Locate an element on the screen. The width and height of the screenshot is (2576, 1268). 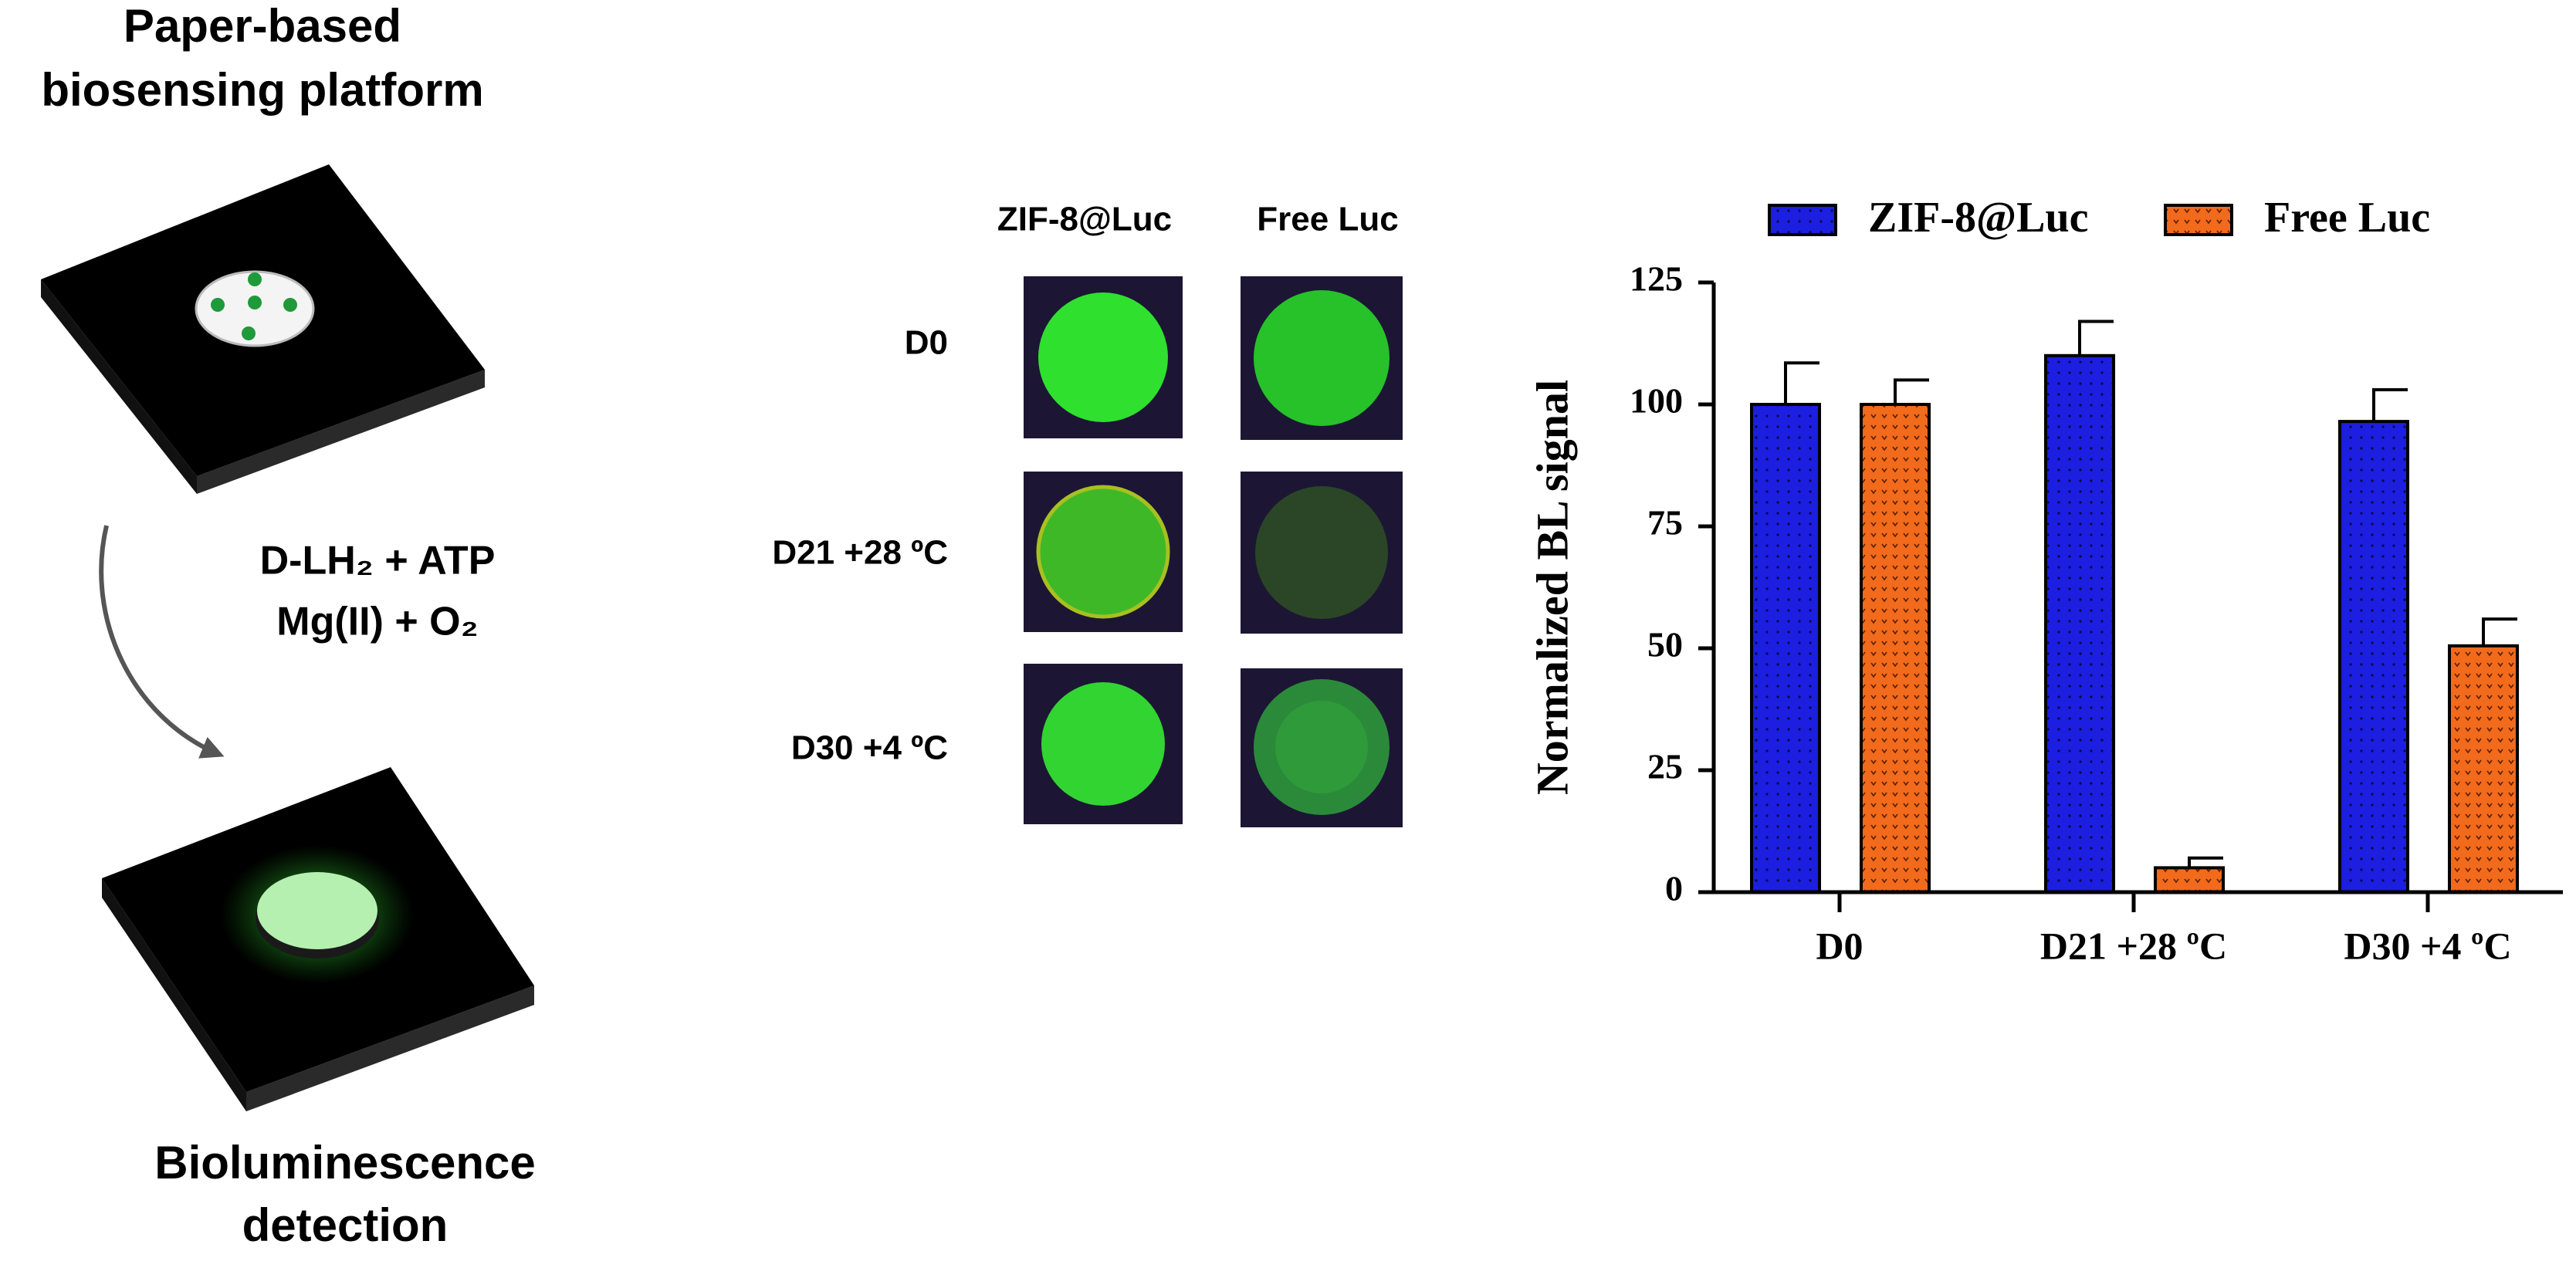
x-tick-label: D30 +4 ºC is located at coordinates (2428, 945).